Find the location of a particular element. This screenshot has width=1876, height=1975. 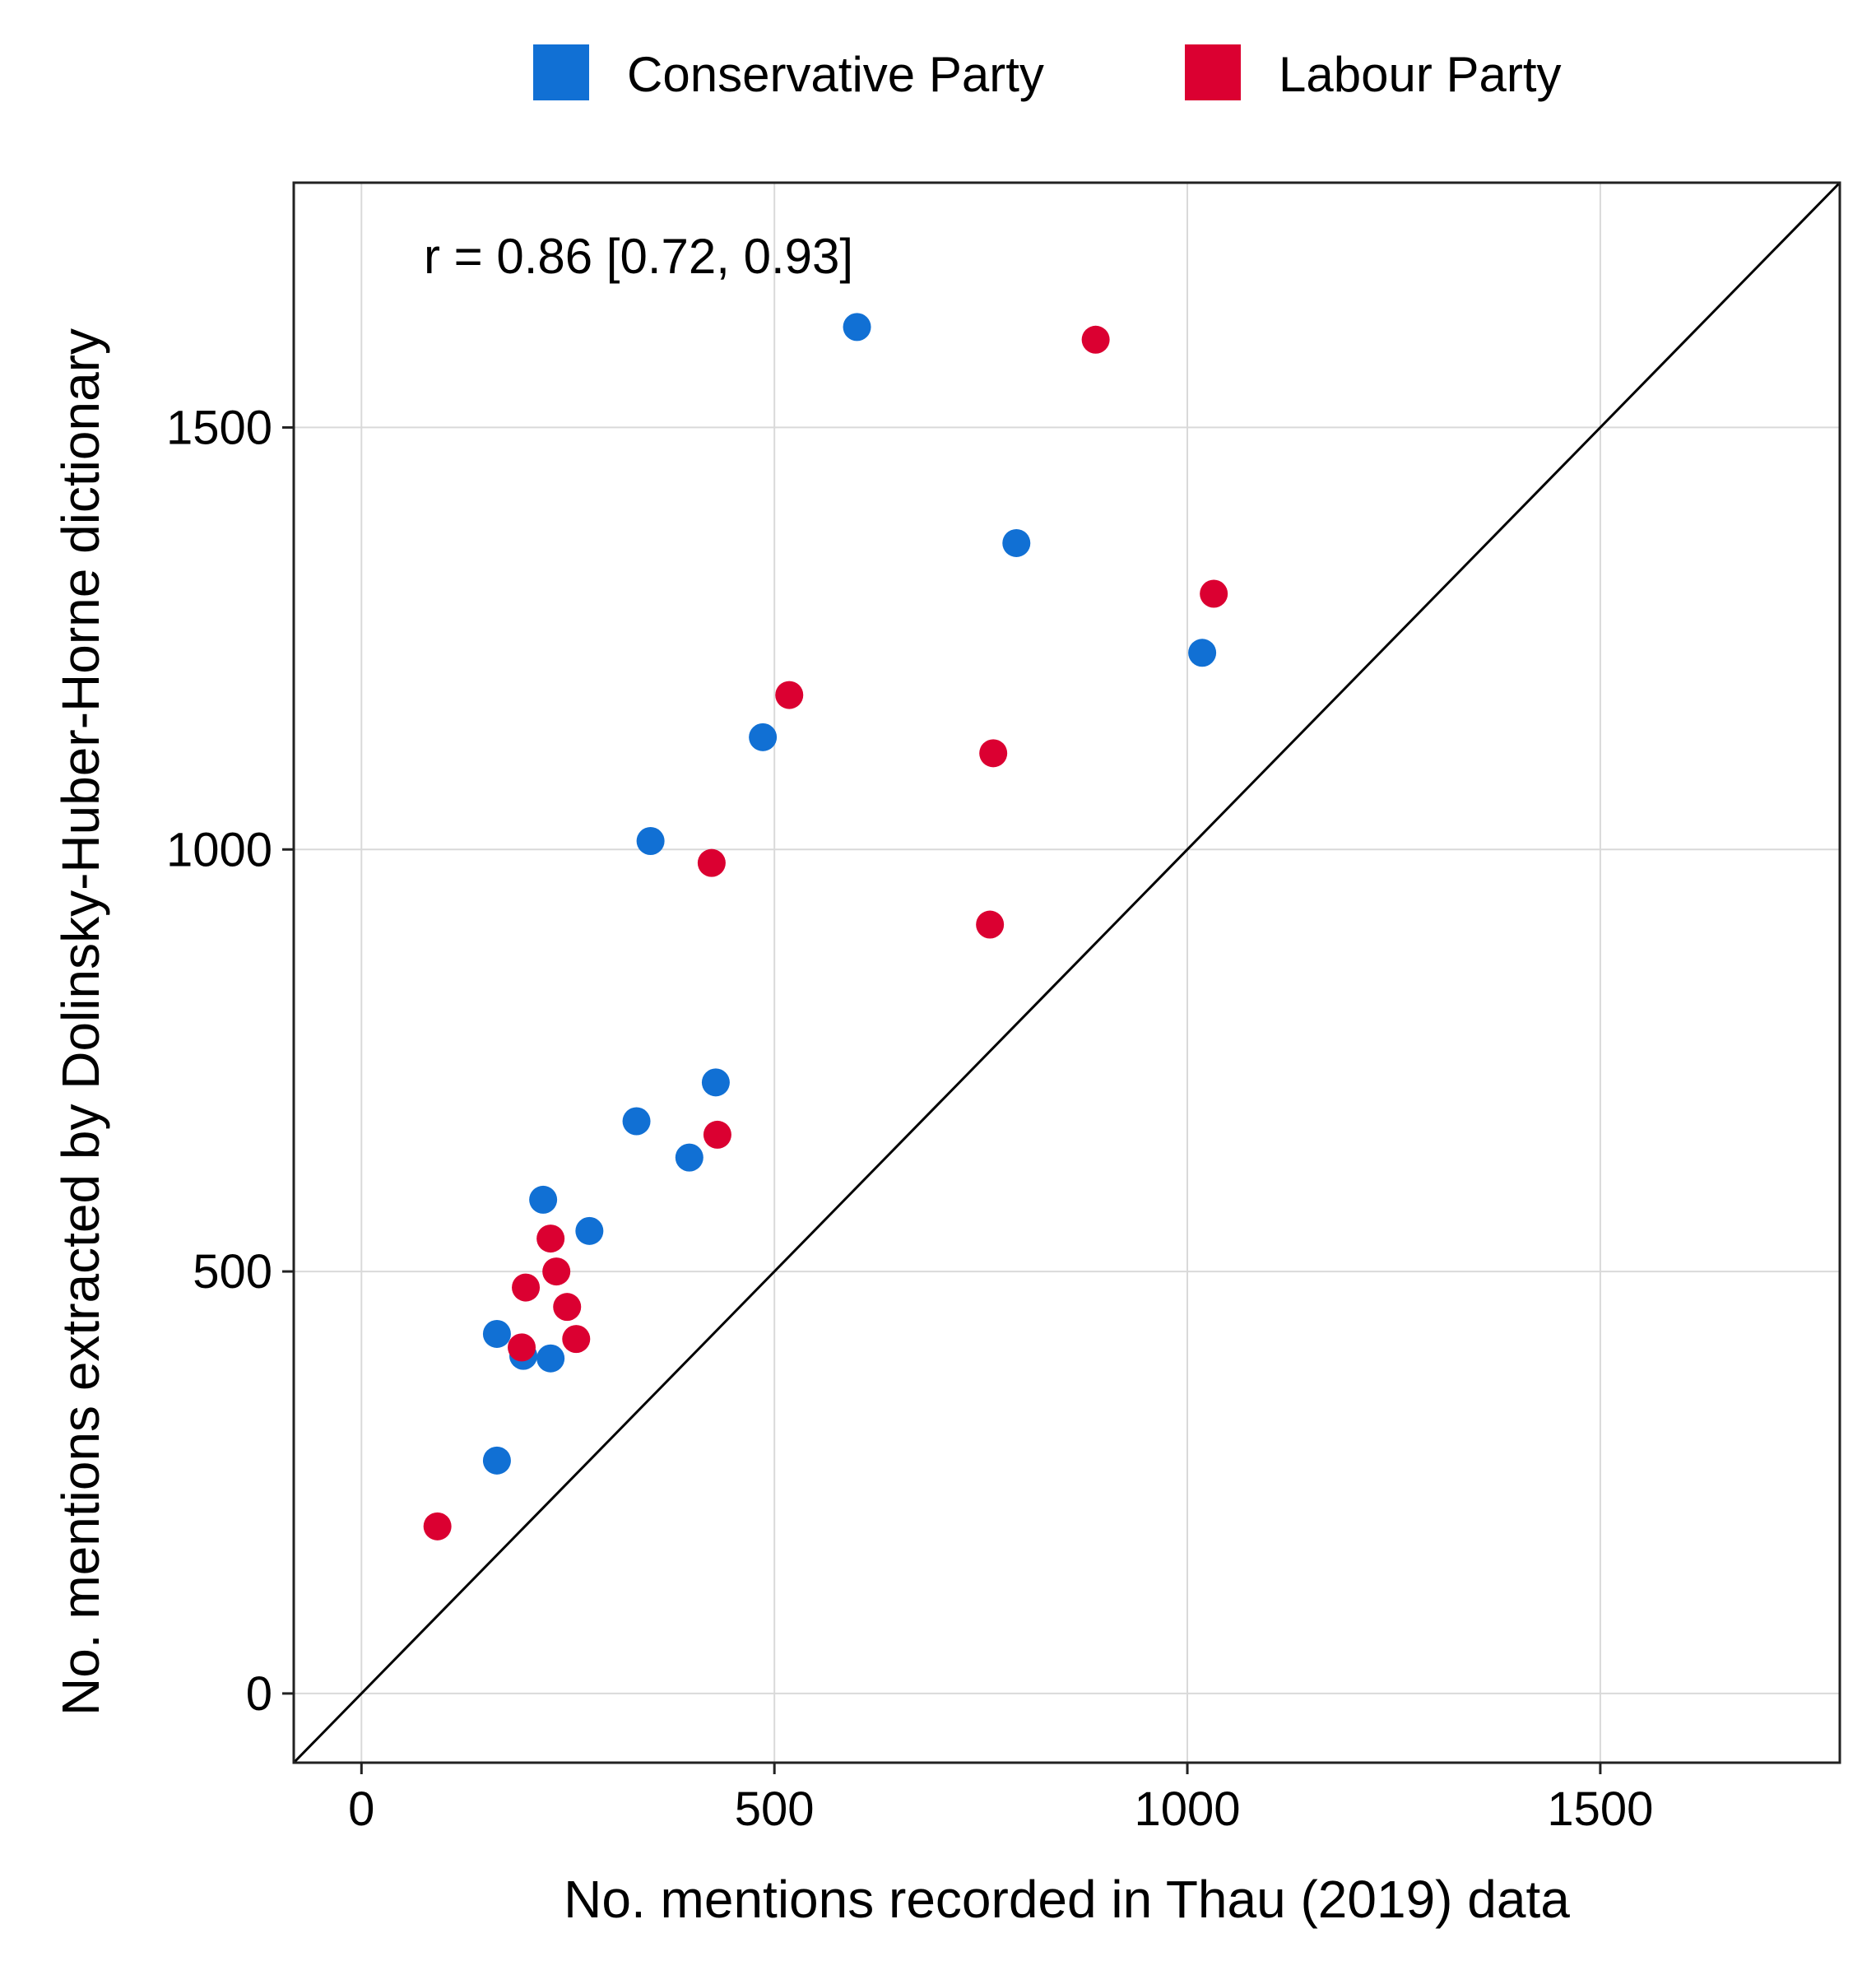

x-tick-label: 500 is located at coordinates (775, 1809).